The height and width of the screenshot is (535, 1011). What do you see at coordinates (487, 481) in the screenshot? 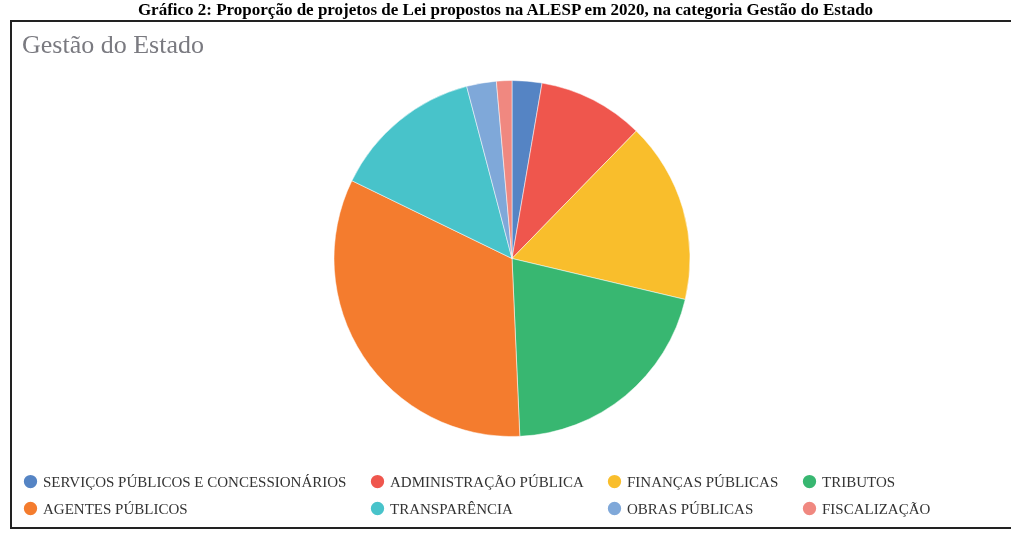
I see `legend-label: ADMINISTRAÇÃO PÚBLICA` at bounding box center [487, 481].